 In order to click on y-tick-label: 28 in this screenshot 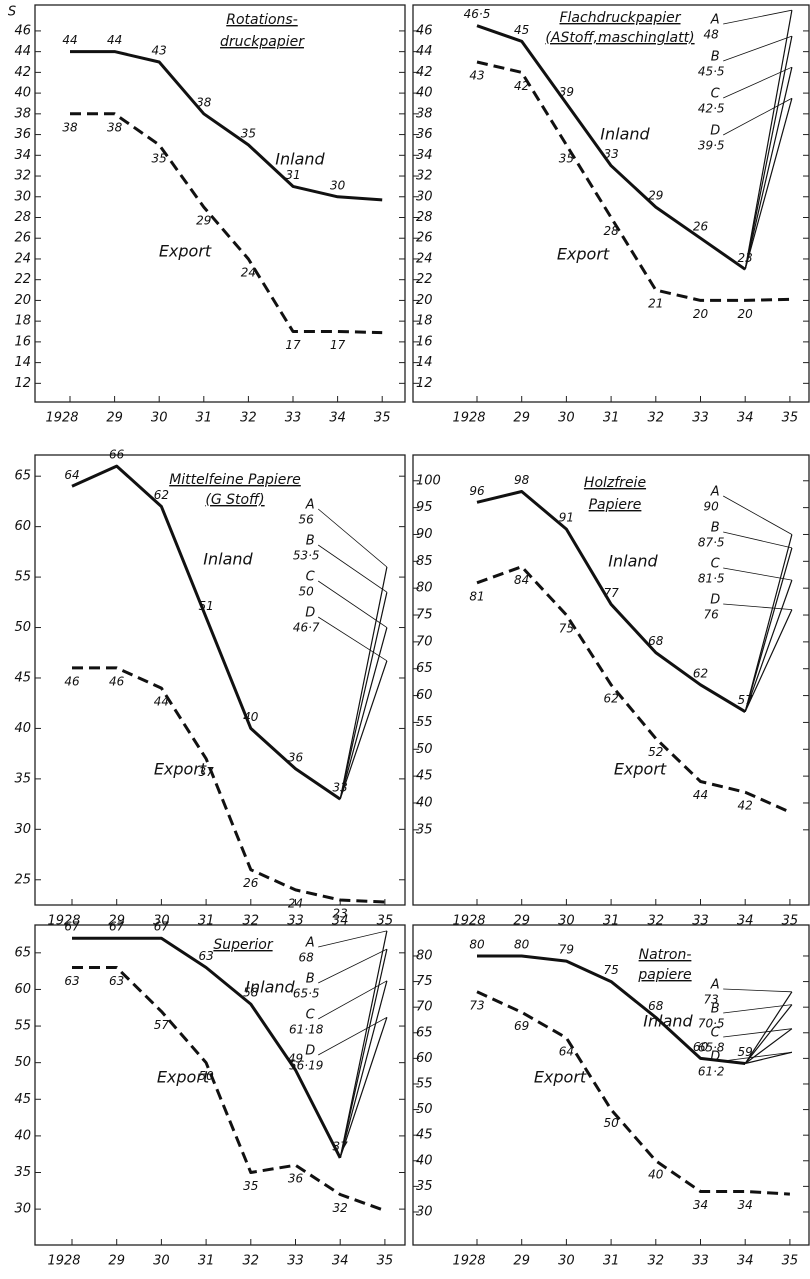, I will do `click(22, 217)`.